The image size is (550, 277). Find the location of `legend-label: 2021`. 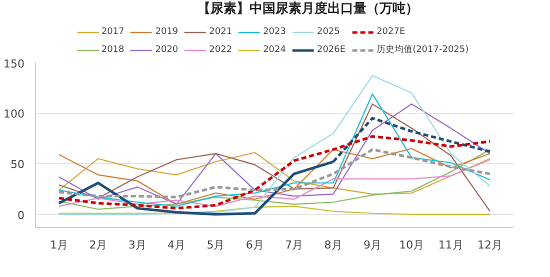

legend-label: 2021 is located at coordinates (220, 32).